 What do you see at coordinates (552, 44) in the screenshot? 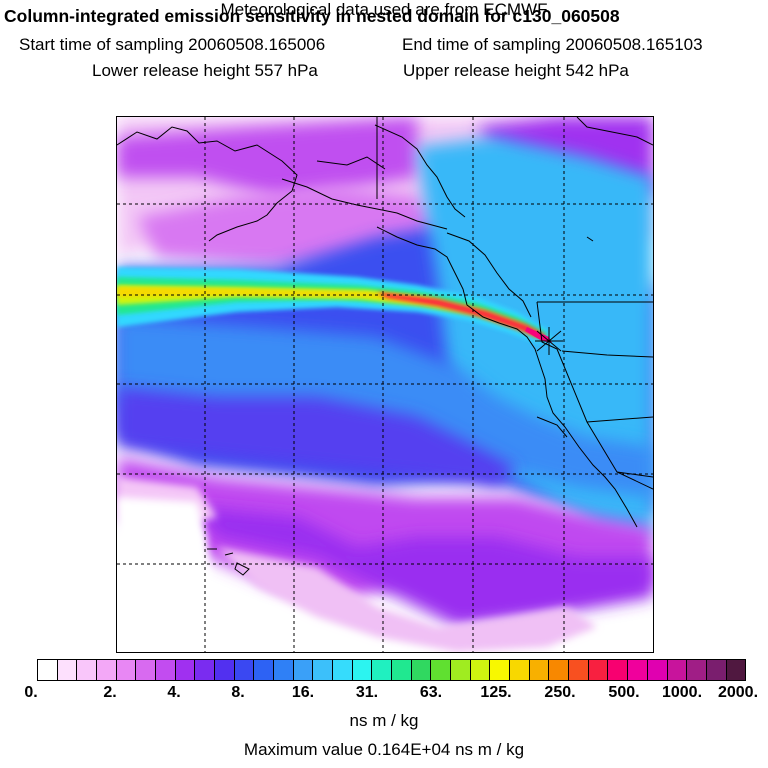
I see `end-time-label: End time of sampling 20060508.165103` at bounding box center [552, 44].